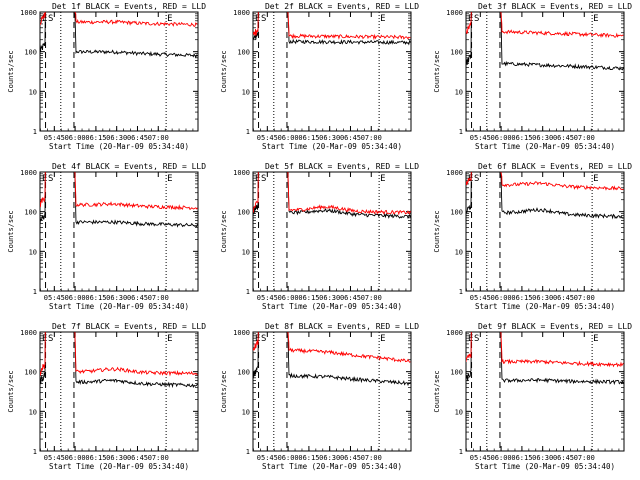  Describe the element at coordinates (342, 166) in the screenshot. I see `chart-title: Det 5f BLACK = Events, RED = LLD` at that location.